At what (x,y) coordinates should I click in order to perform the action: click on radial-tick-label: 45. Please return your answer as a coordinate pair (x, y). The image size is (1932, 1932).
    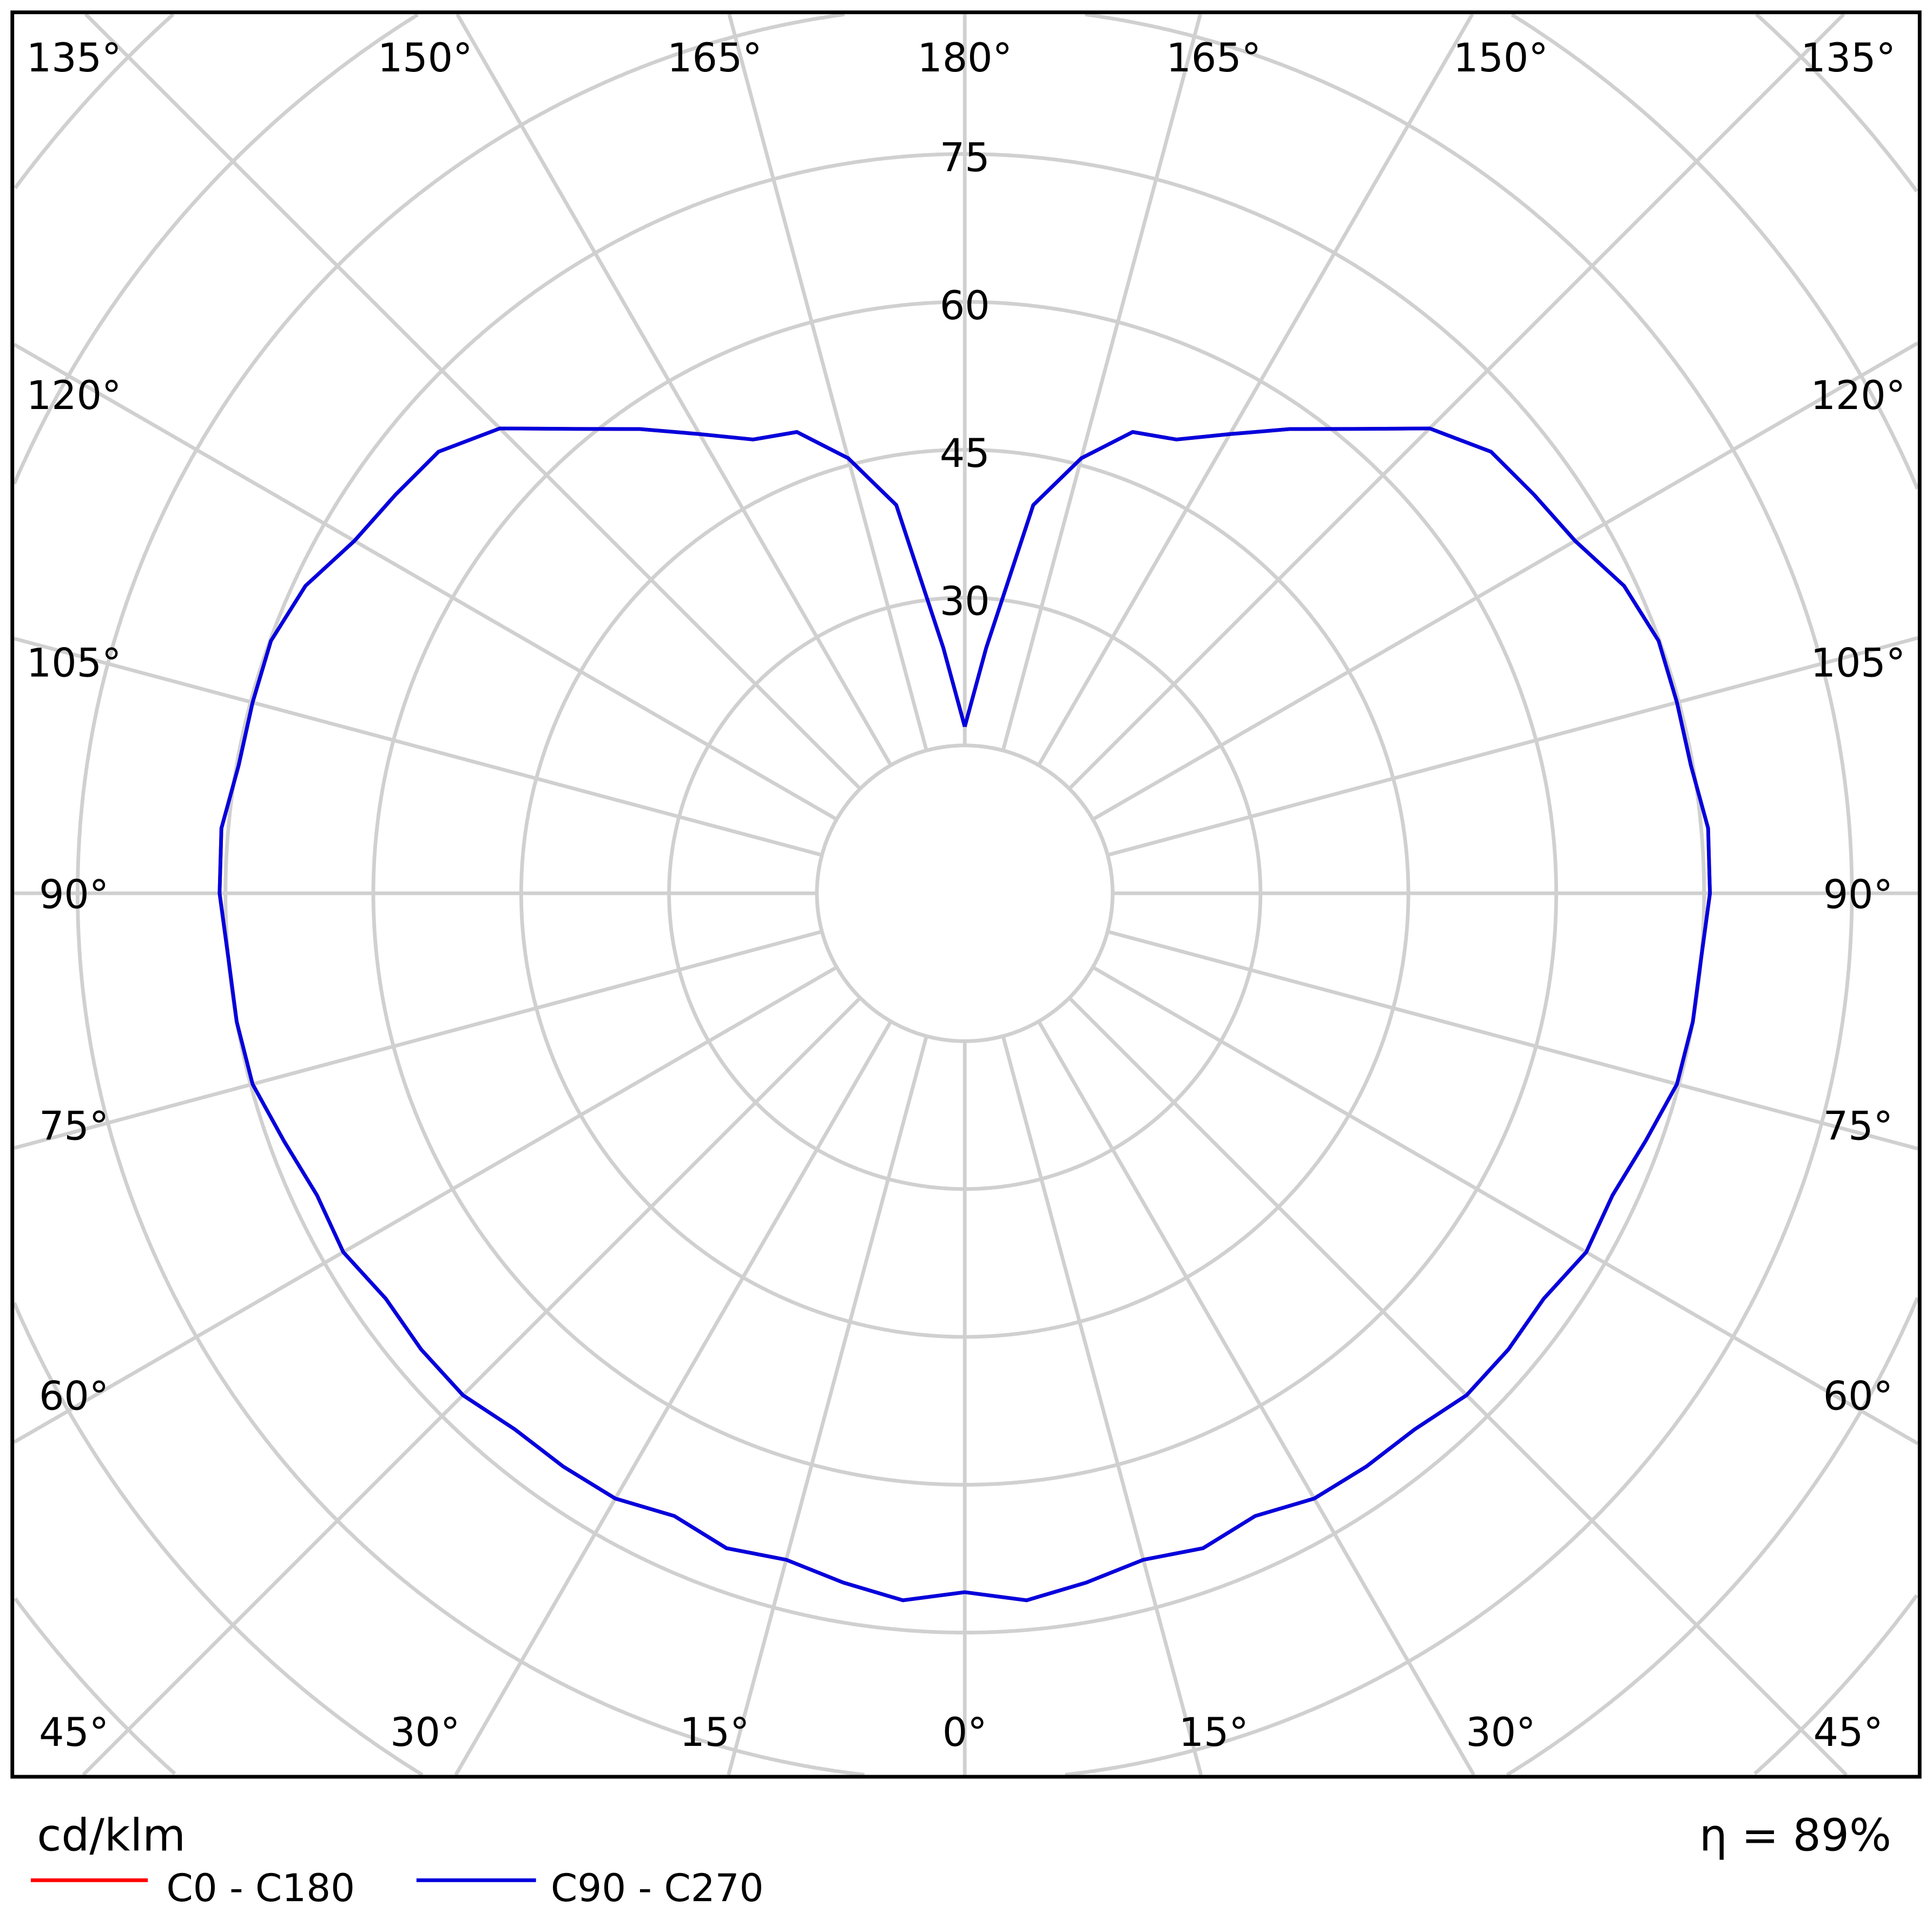
    Looking at the image, I should click on (965, 454).